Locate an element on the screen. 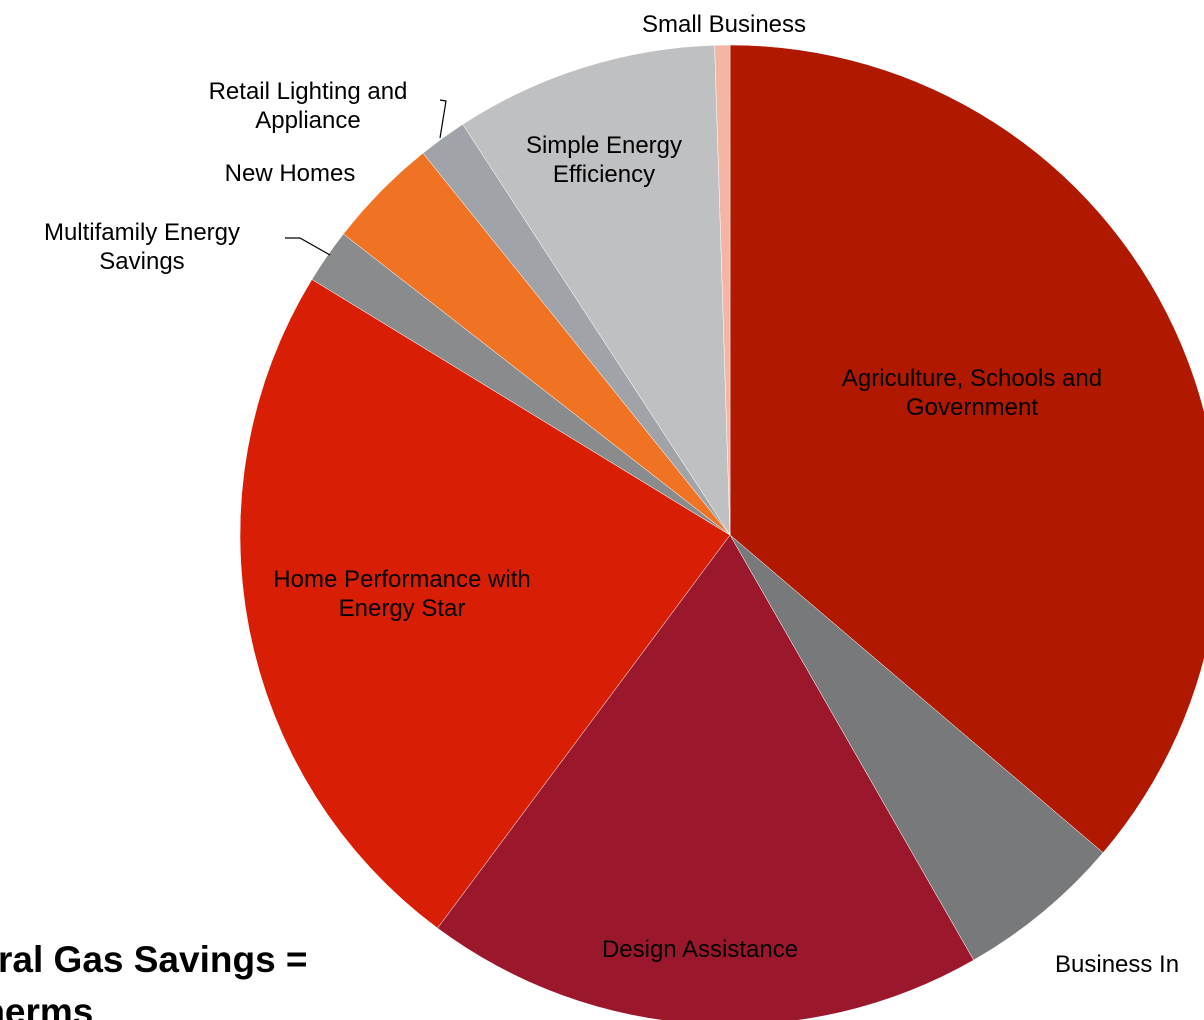 This screenshot has width=1204, height=1020. slice-label: Home Performance with Energy Star is located at coordinates (402, 594).